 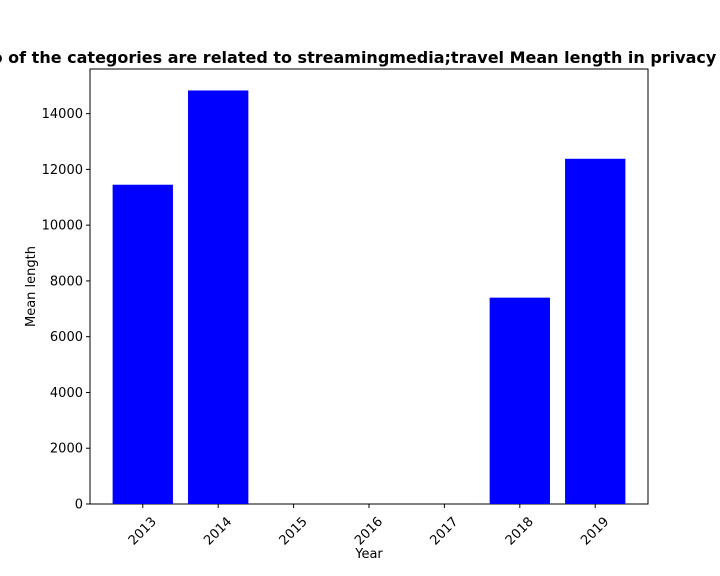 I want to click on x-tick-label: 2014, so click(x=218, y=531).